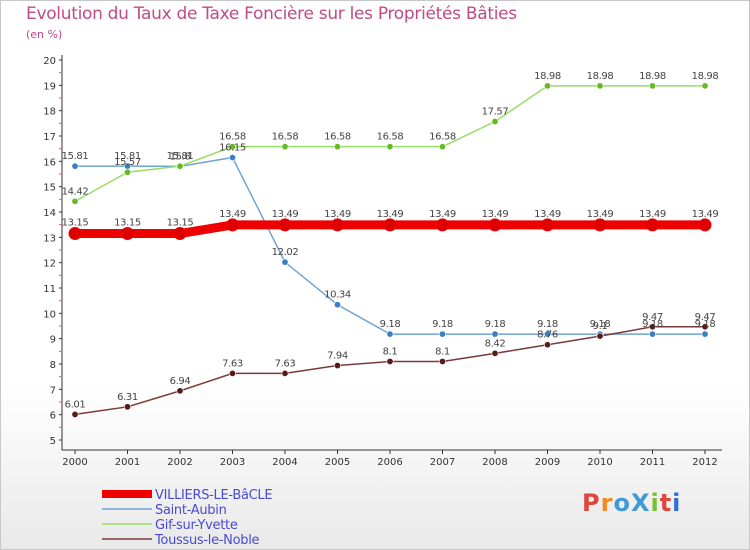 The image size is (750, 550). Describe the element at coordinates (640, 503) in the screenshot. I see `logo-letter: X` at that location.